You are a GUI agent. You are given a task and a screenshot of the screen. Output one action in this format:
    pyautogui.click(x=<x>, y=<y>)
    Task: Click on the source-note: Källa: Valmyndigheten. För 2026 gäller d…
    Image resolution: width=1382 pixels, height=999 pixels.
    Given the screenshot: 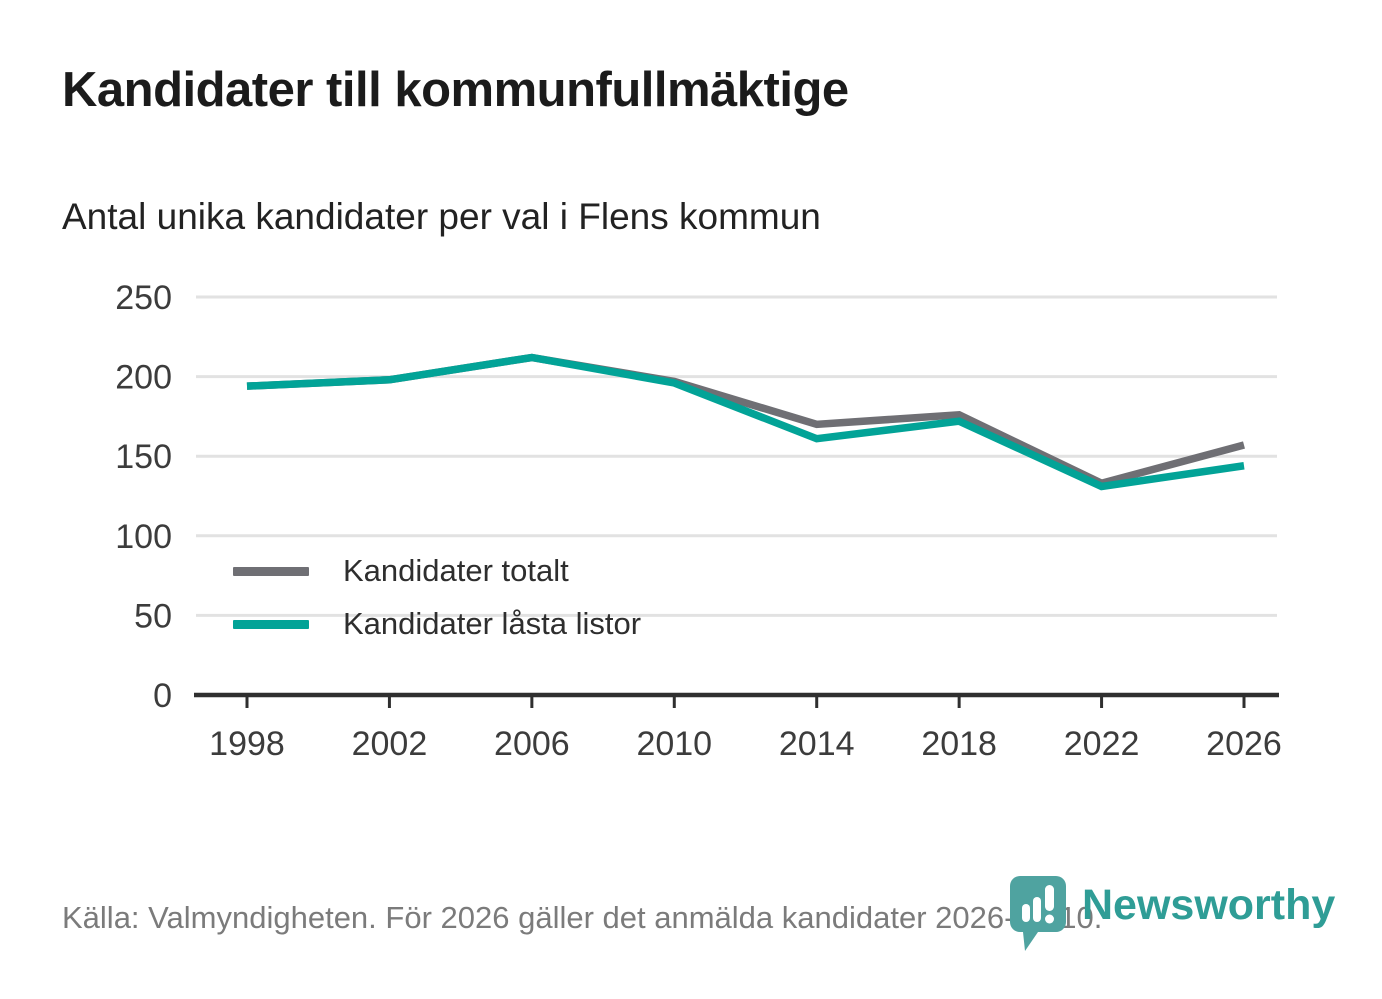 What is the action you would take?
    pyautogui.click(x=582, y=917)
    